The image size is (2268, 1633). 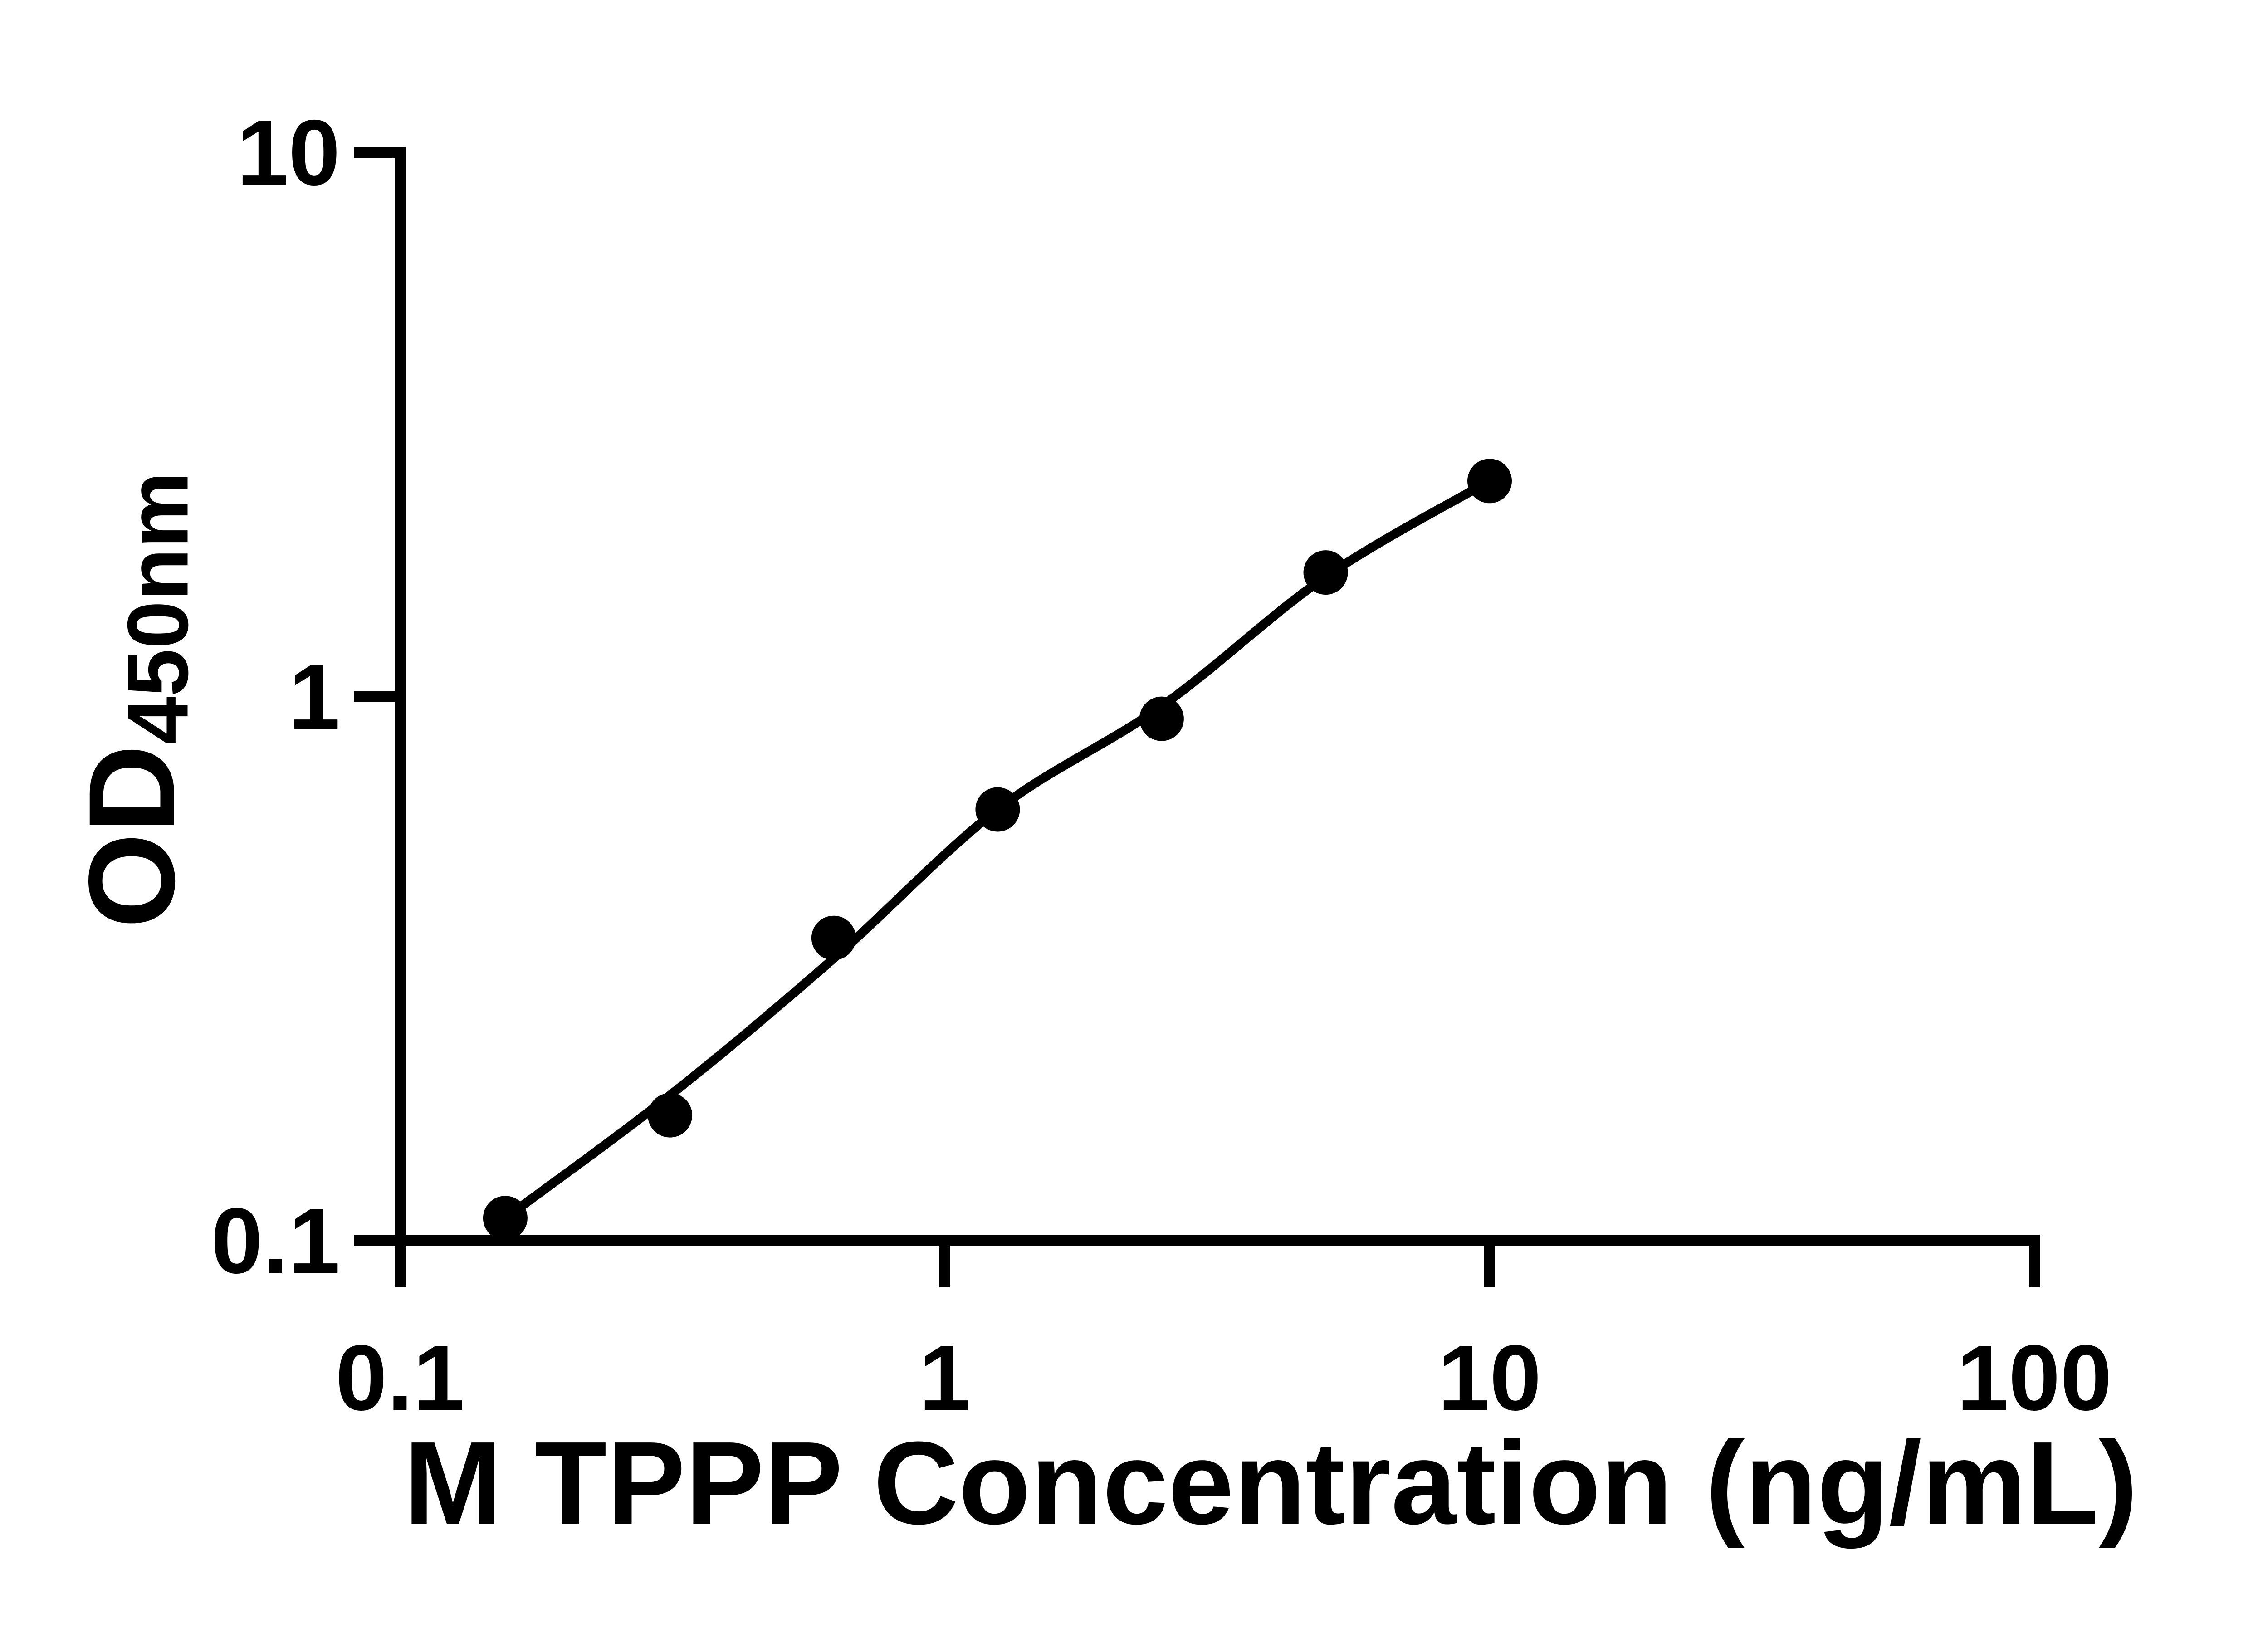 I want to click on y-axis-title-main: OD, so click(x=132, y=836).